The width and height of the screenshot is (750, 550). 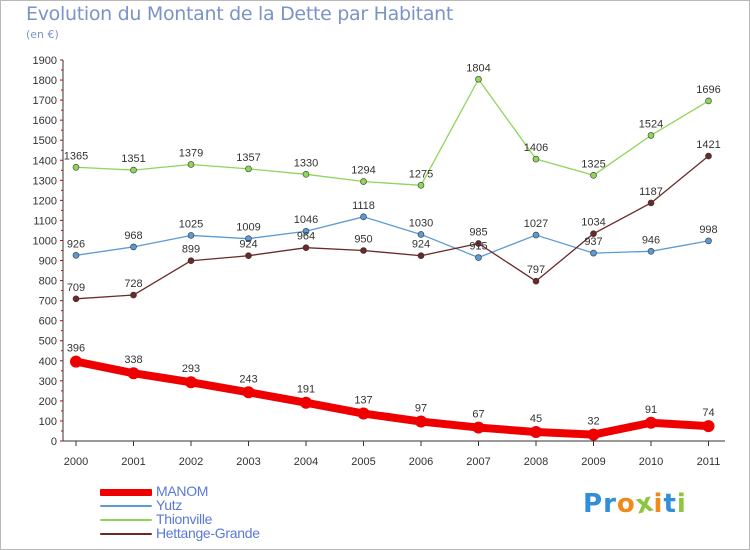 I want to click on data-label: 998, so click(x=708, y=230).